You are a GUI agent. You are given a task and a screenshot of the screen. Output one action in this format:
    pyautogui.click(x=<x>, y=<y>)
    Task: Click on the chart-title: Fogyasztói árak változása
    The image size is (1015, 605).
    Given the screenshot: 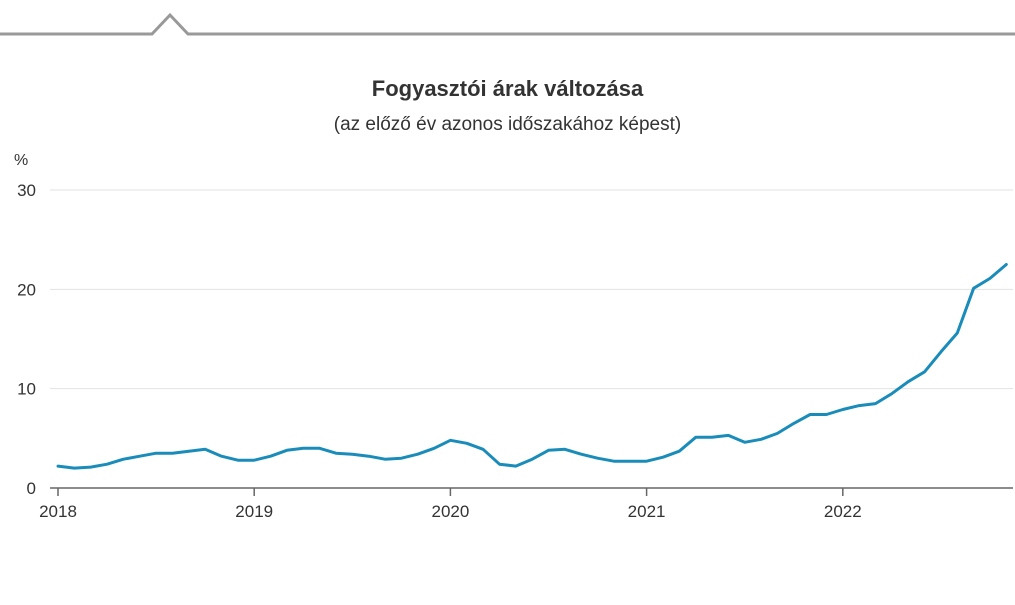 What is the action you would take?
    pyautogui.click(x=507, y=88)
    